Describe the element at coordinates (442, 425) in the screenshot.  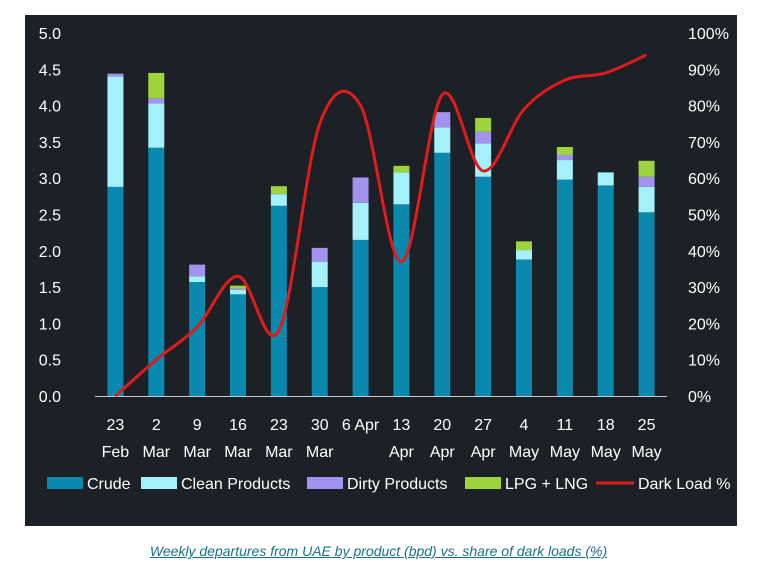
I see `x-tick-label: 20` at that location.